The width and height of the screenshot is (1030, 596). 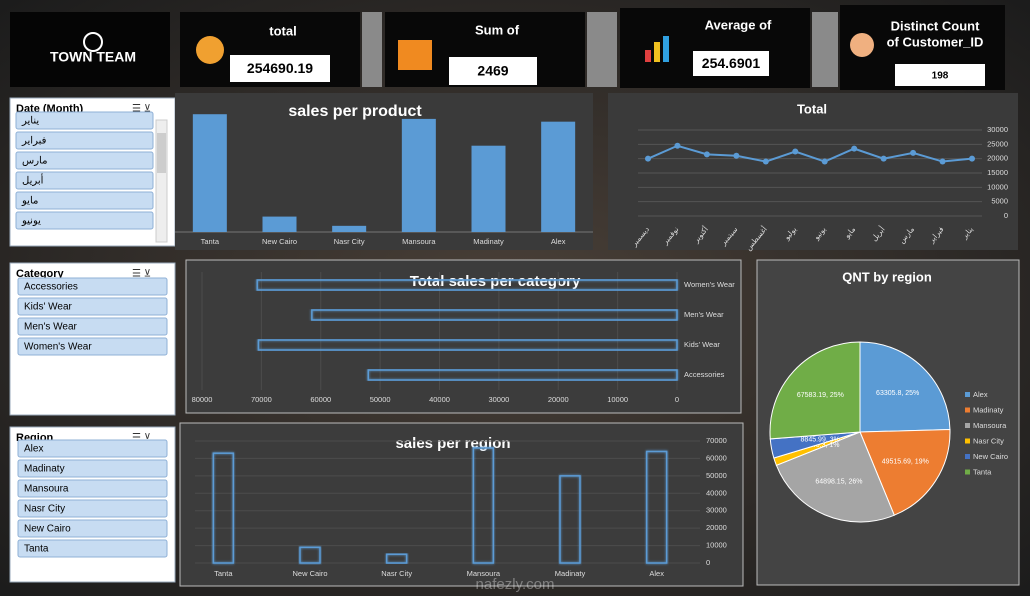 What do you see at coordinates (810, 153) in the screenshot?
I see `line` at bounding box center [810, 153].